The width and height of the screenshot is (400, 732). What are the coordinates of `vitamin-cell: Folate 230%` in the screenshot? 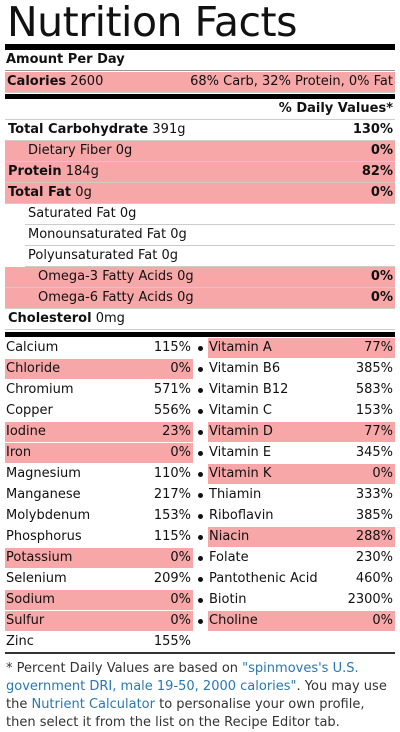 It's located at (301, 558).